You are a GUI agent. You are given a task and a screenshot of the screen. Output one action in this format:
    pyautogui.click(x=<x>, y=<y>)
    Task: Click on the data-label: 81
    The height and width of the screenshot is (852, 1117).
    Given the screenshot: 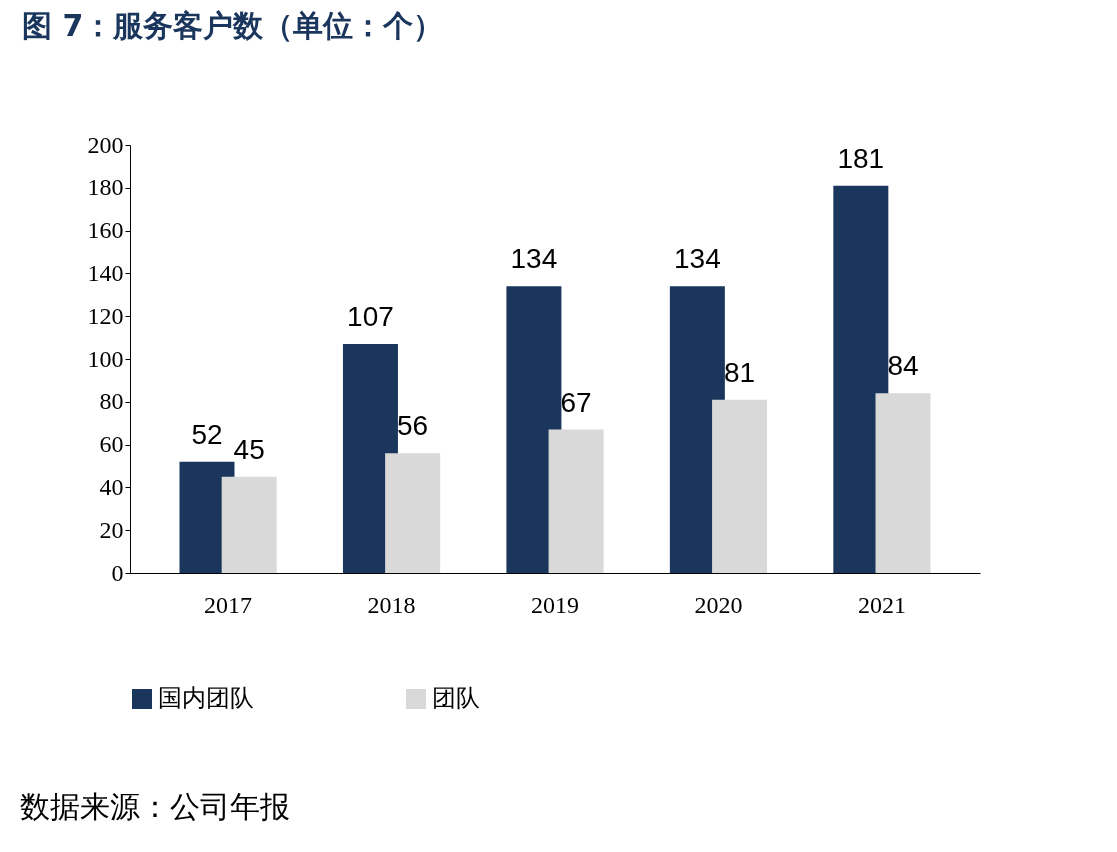 What is the action you would take?
    pyautogui.click(x=739, y=372)
    